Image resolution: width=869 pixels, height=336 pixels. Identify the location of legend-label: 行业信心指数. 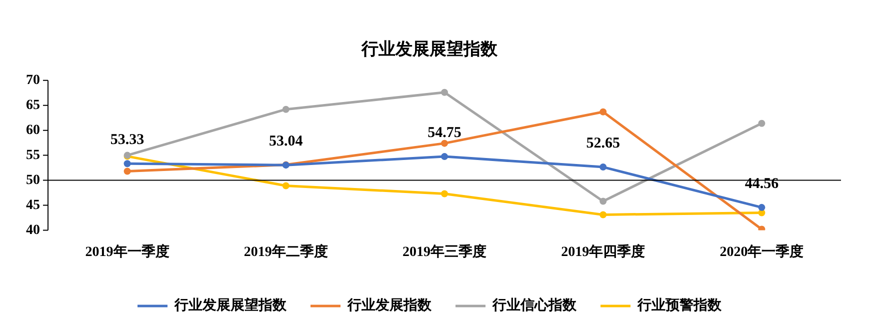
(535, 305).